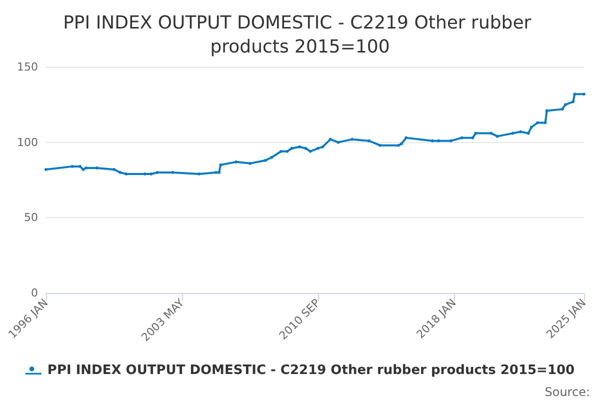  What do you see at coordinates (27, 67) in the screenshot?
I see `y-tick-label: 150` at bounding box center [27, 67].